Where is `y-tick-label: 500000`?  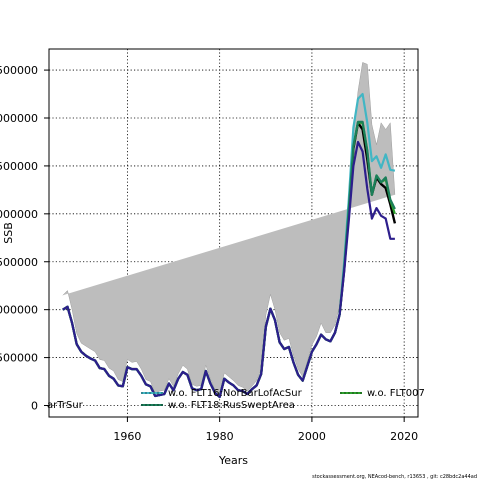 y-tick-label: 500000 is located at coordinates (19, 358).